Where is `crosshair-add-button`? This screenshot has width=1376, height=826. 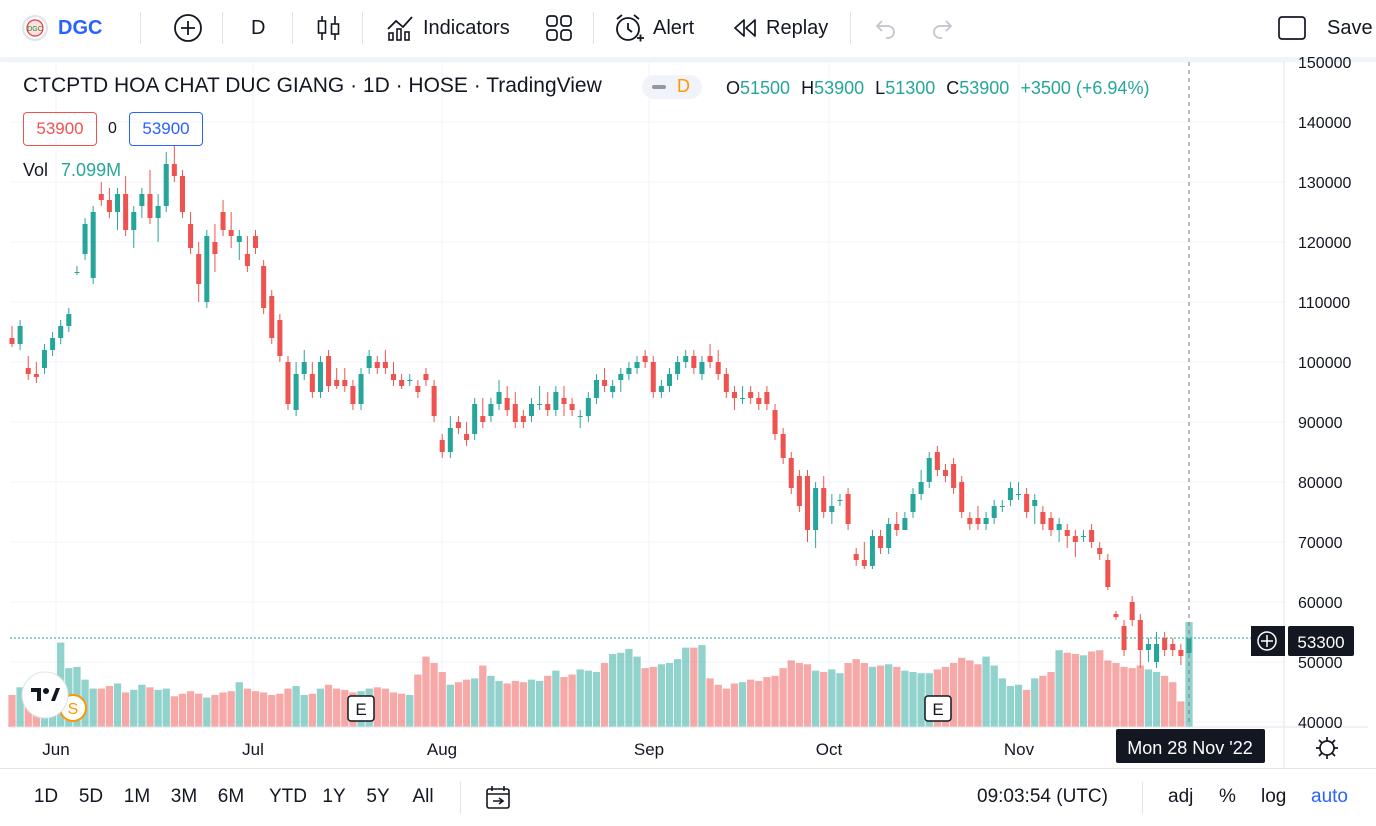 crosshair-add-button is located at coordinates (1268, 641).